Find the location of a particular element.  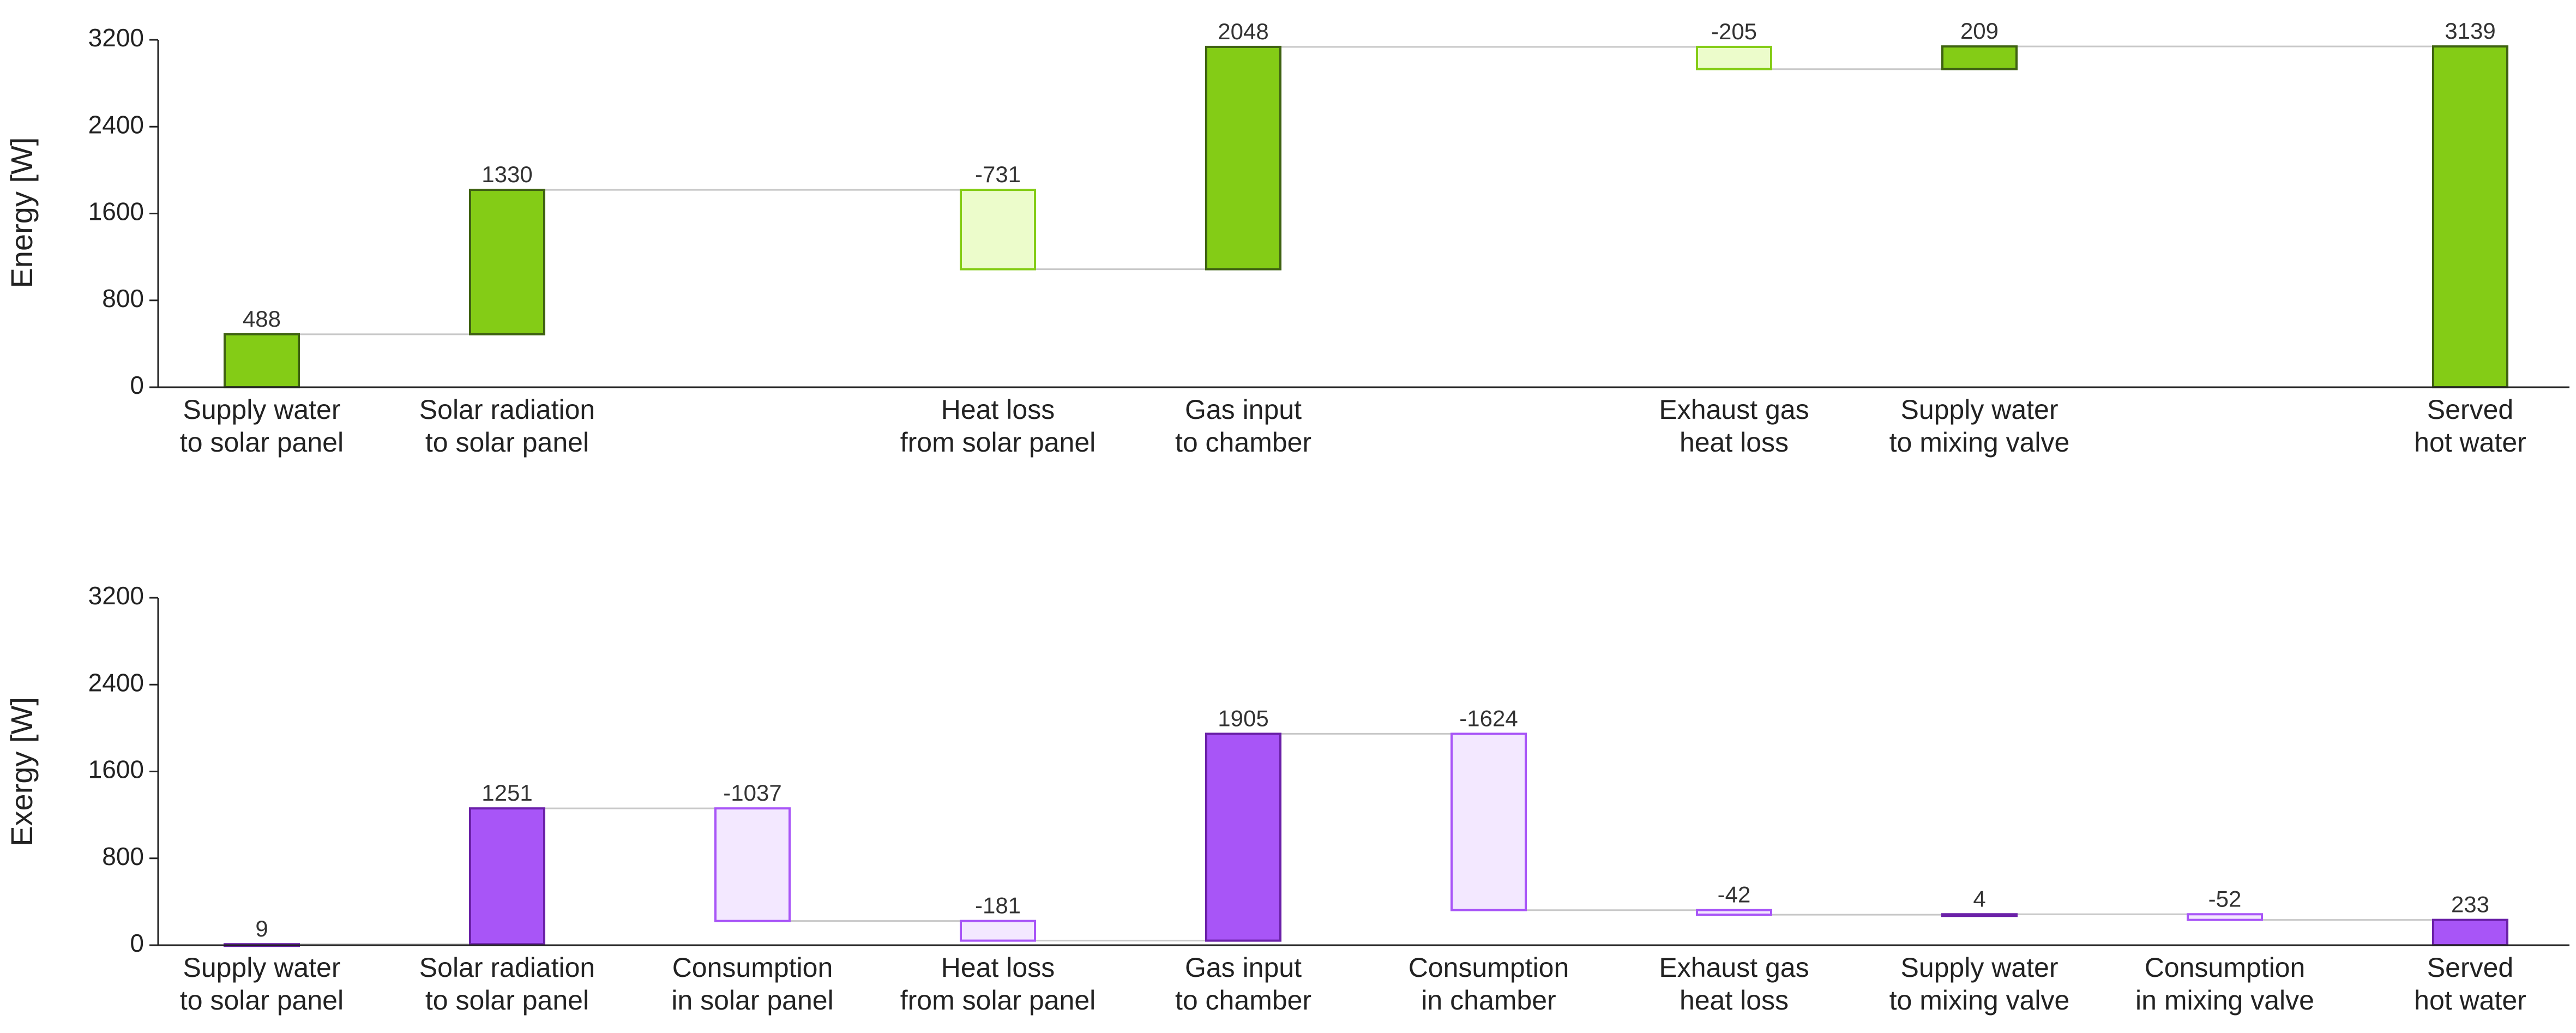

category-label-1-1-line1: Solar radiation is located at coordinates (507, 967).